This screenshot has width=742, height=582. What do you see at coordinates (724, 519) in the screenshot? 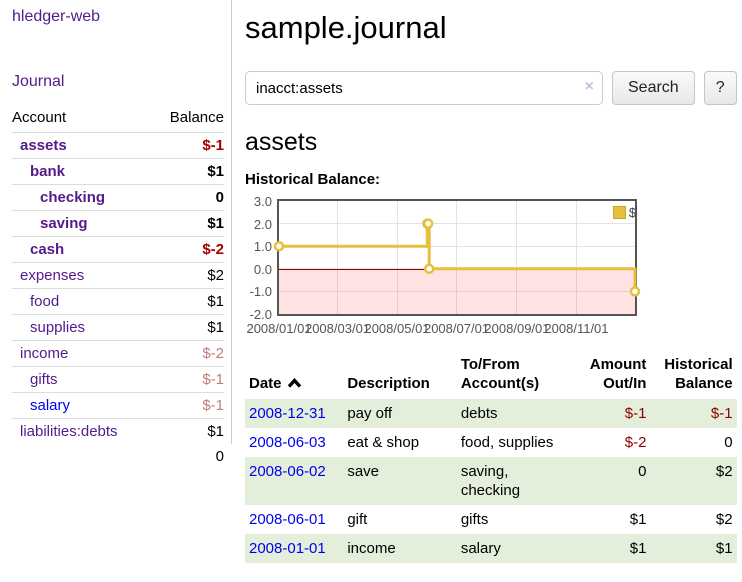
I see `transaction-balance: $2` at bounding box center [724, 519].